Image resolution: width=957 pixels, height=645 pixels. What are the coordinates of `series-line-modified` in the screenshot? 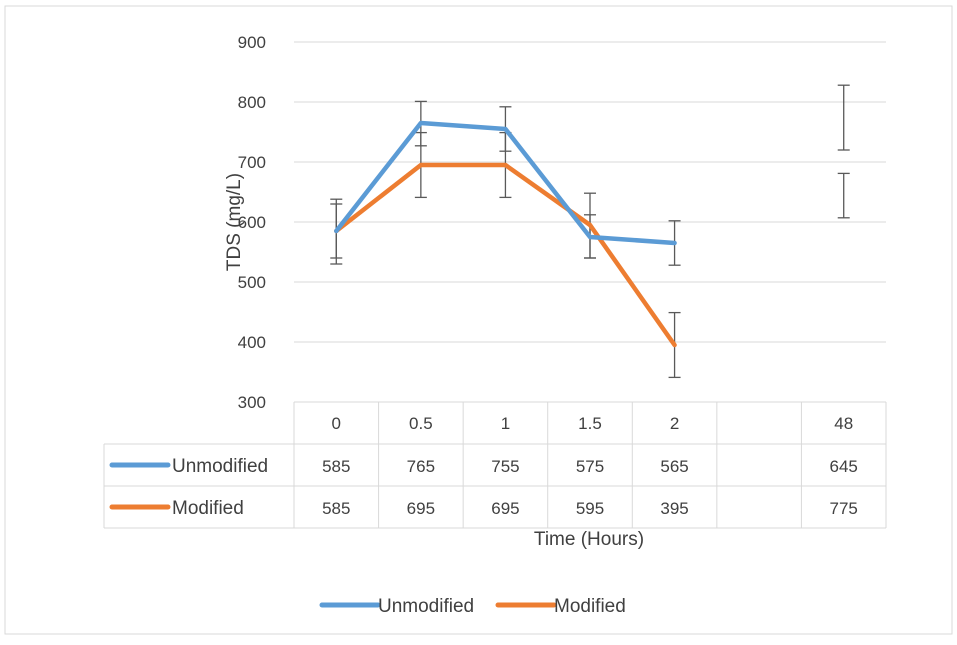 It's located at (505, 255).